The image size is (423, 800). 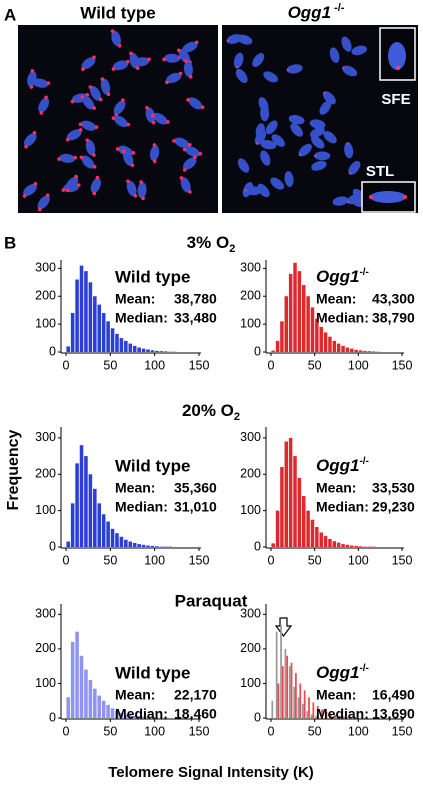 What do you see at coordinates (45, 474) in the screenshot?
I see `y-tick-label: 200` at bounding box center [45, 474].